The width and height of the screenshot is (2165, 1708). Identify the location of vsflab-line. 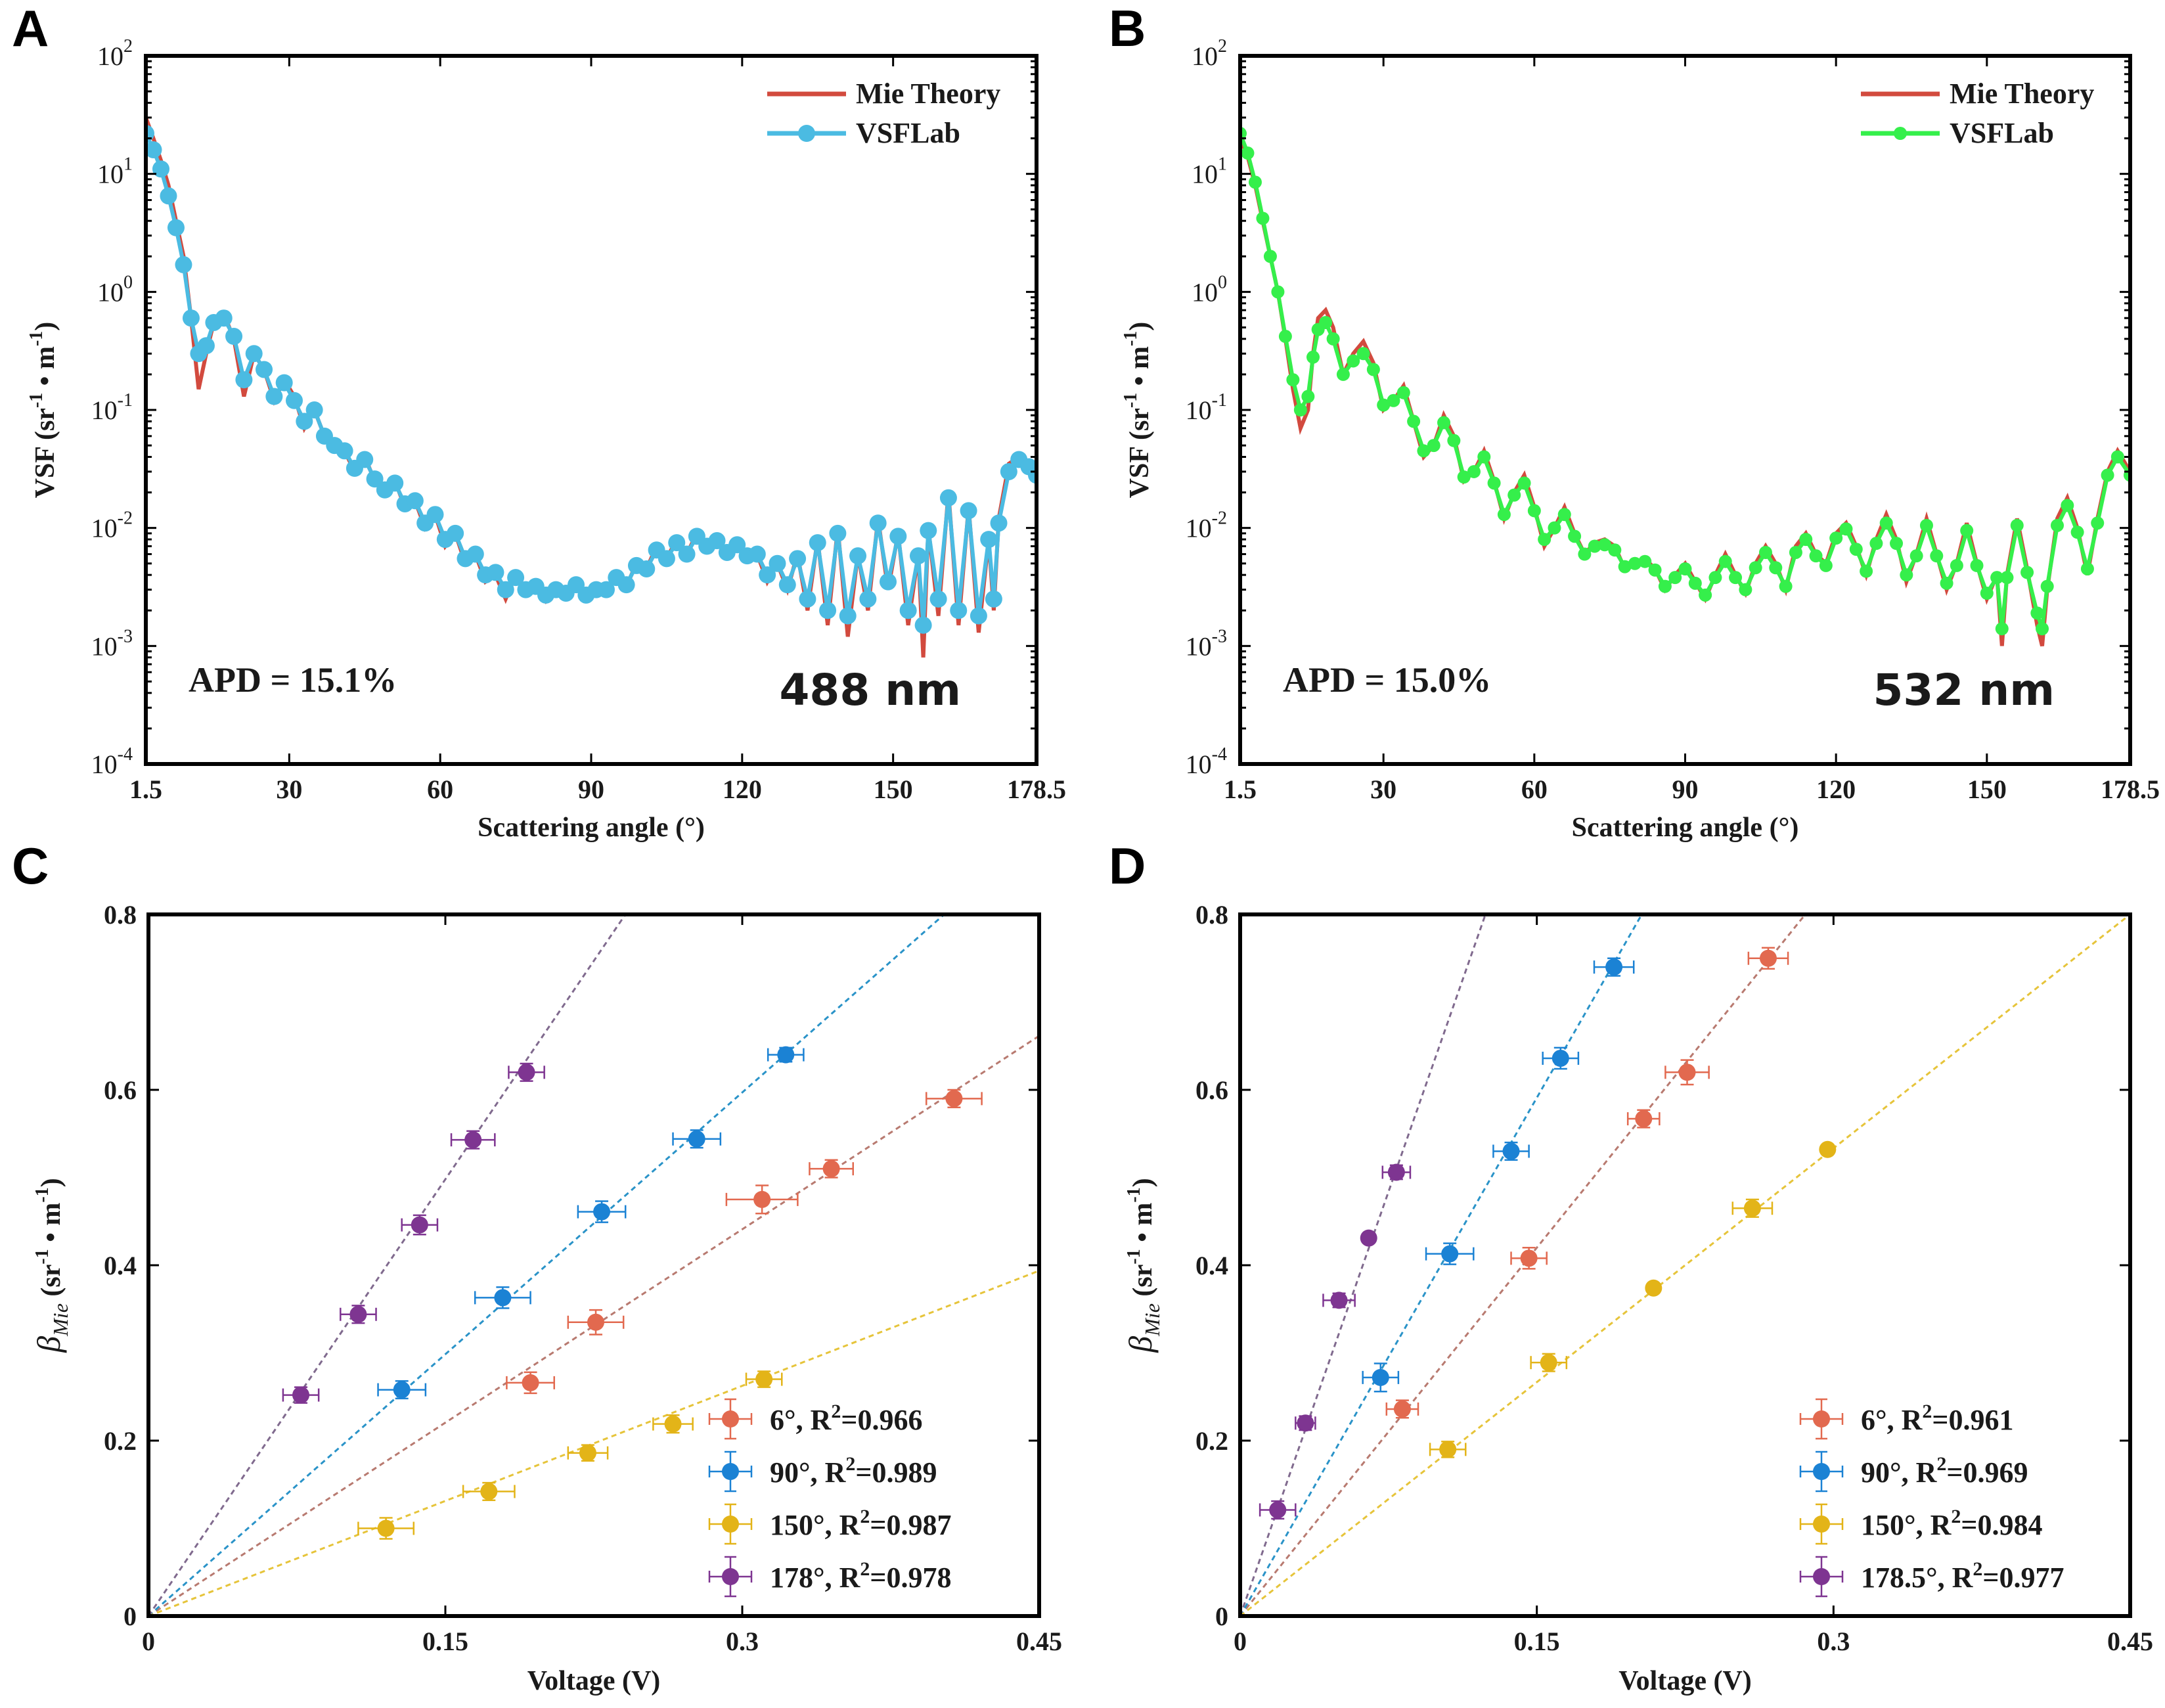
(1685, 381).